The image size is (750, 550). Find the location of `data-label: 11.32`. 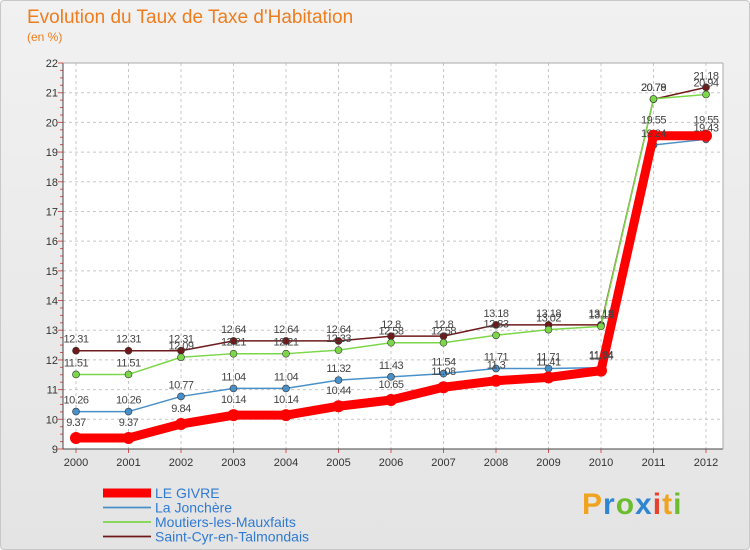

data-label: 11.32 is located at coordinates (338, 369).